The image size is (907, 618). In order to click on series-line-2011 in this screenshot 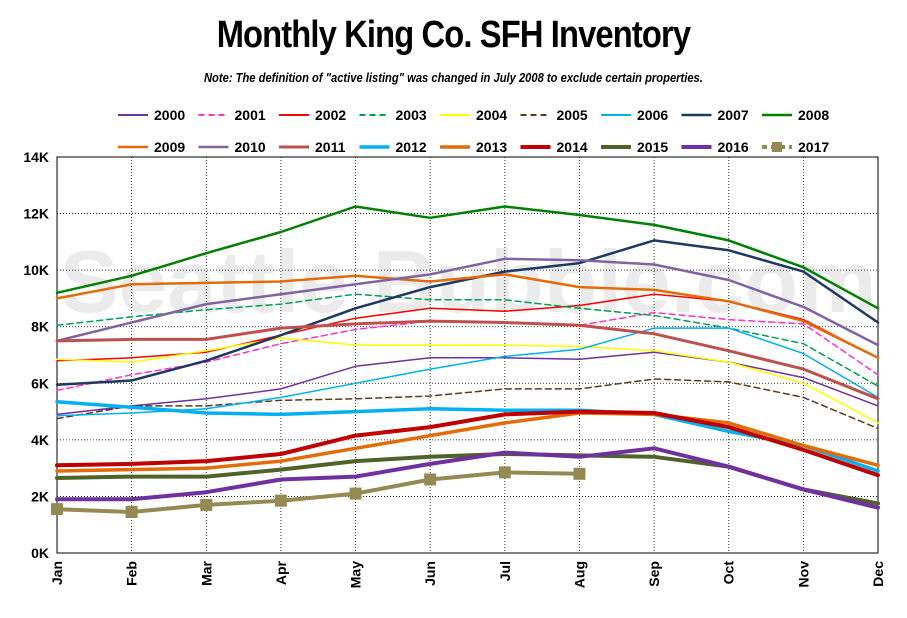, I will do `click(467, 360)`.